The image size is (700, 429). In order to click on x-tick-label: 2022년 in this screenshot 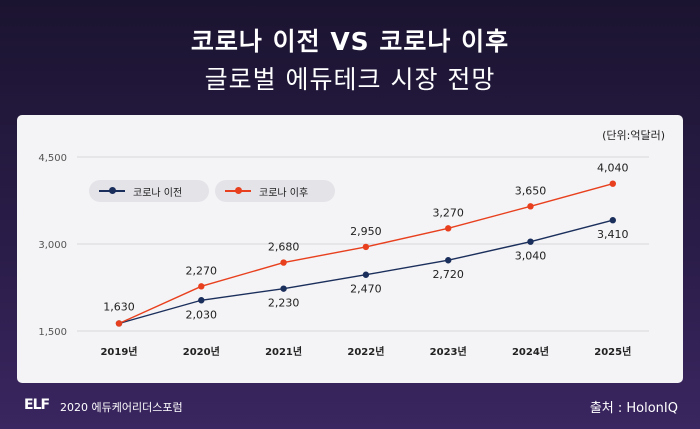, I will do `click(365, 351)`.